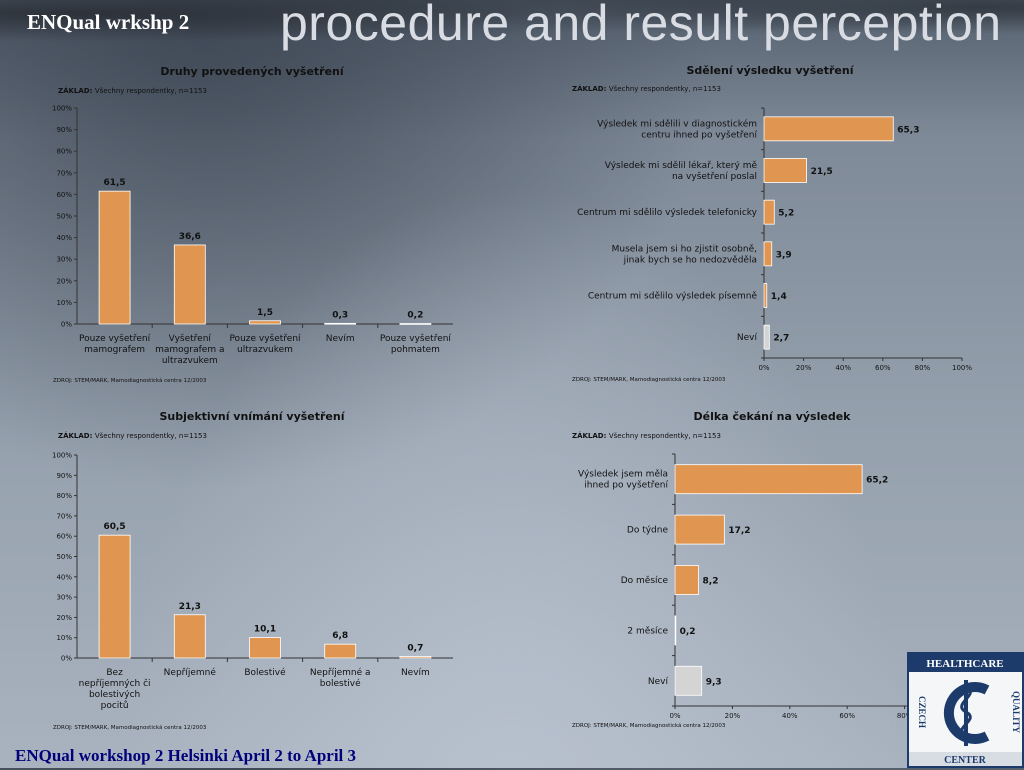 Image resolution: width=1024 pixels, height=770 pixels. Describe the element at coordinates (190, 361) in the screenshot. I see `category-label: ultrazvukem` at that location.